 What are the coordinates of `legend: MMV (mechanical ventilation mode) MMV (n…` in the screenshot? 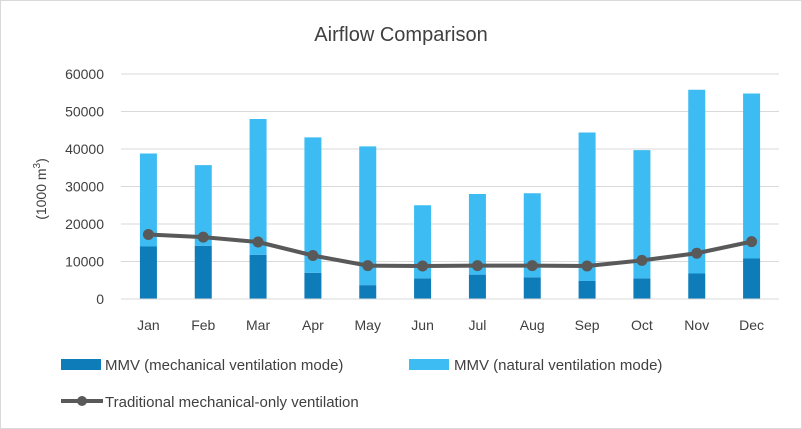 It's located at (361, 384).